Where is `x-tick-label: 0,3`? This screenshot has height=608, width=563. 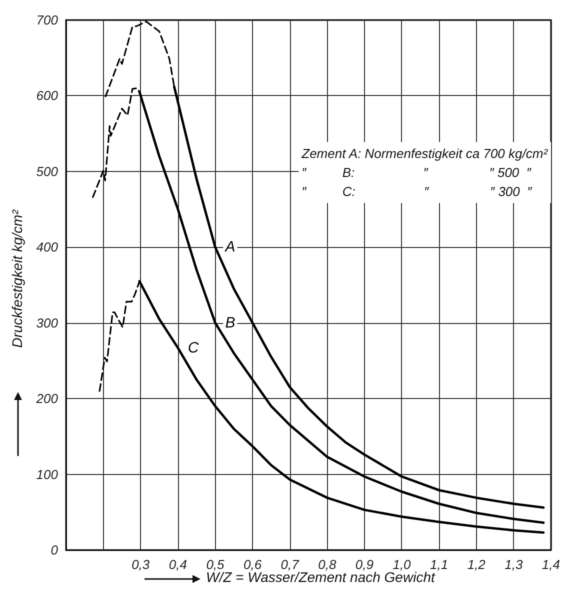
x-tick-label: 0,3 is located at coordinates (141, 564).